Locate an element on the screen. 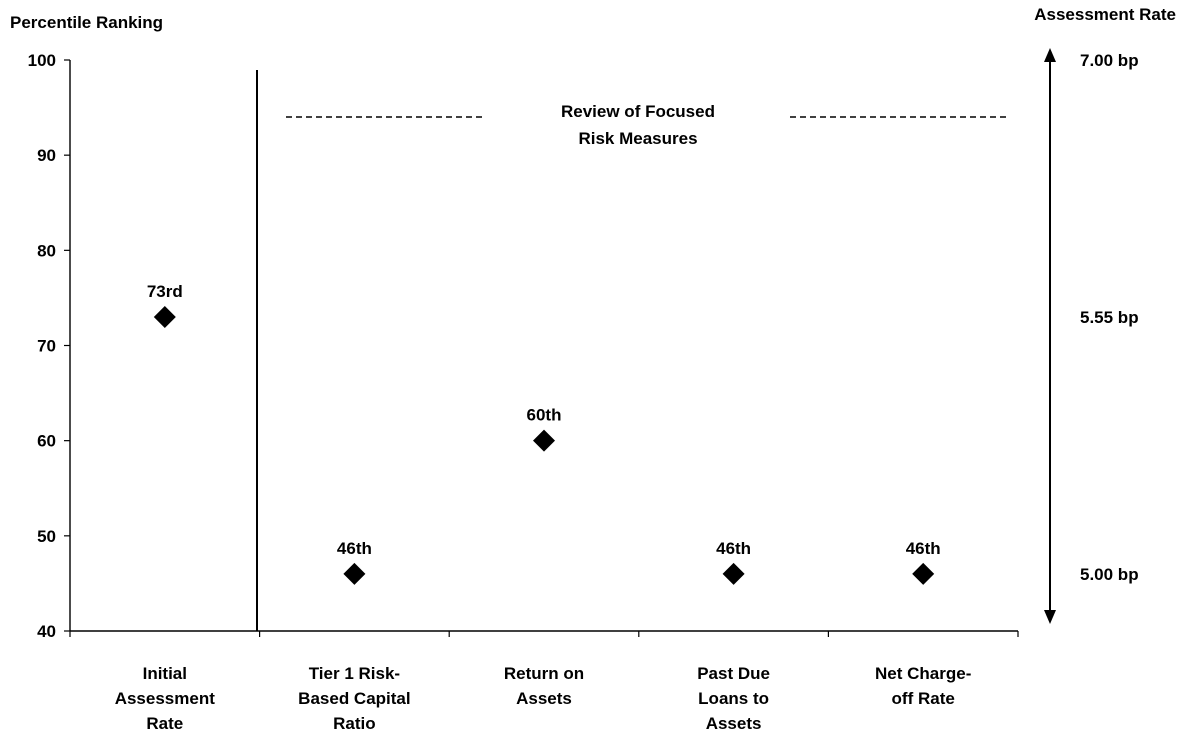 This screenshot has height=736, width=1180. category-label: Net Charge- is located at coordinates (923, 673).